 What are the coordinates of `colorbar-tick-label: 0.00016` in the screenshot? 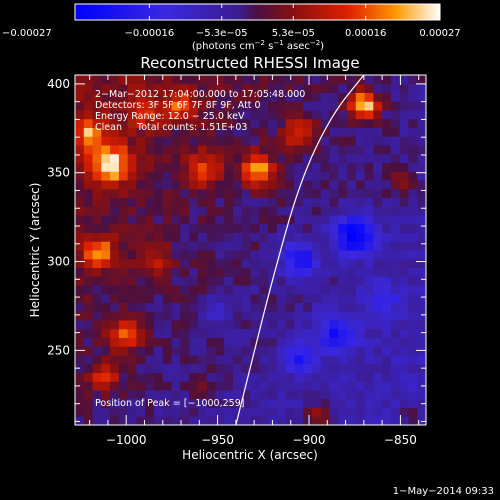 It's located at (365, 33).